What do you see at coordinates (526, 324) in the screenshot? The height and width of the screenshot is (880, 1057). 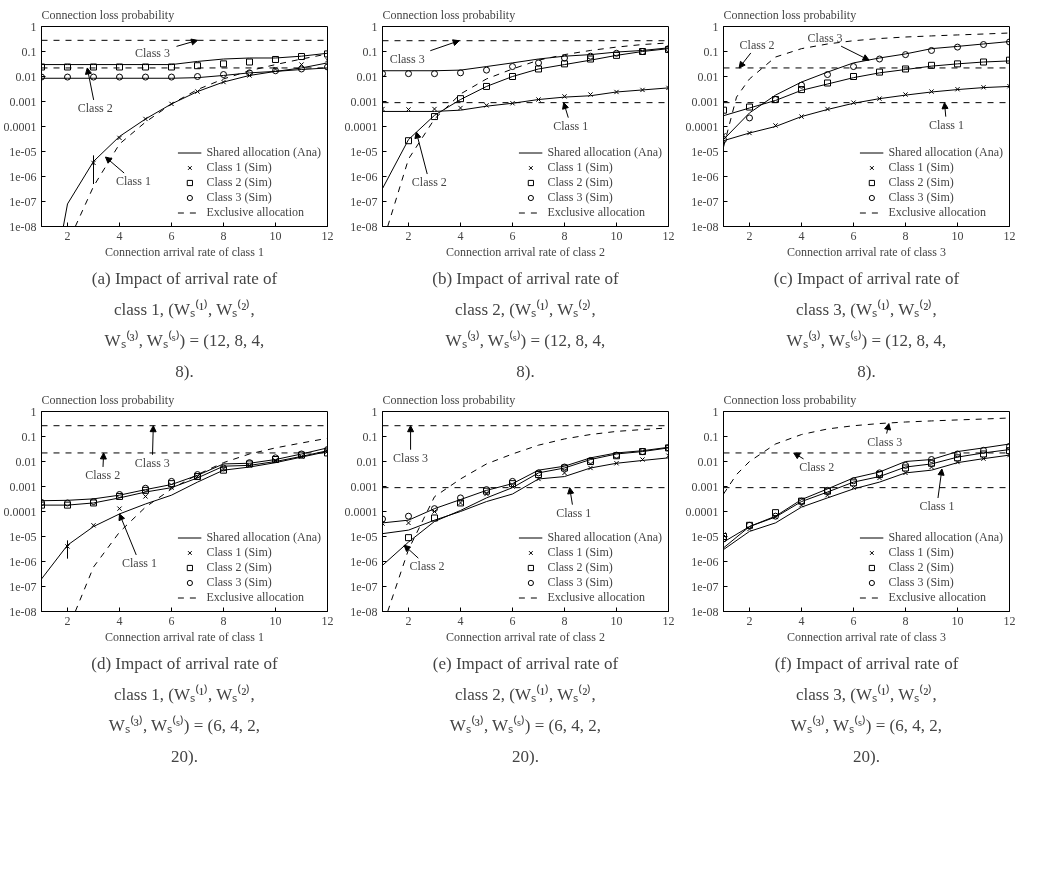 I see `text: (b) Impact of arrival rate of class 2, (Wₛ⁽¹⁾, Wₛ⁽²⁾, Wₛ⁽³⁾, Wₛ⁽ˢ⁾) = (12, 8, 4, 8).` at bounding box center [526, 324].